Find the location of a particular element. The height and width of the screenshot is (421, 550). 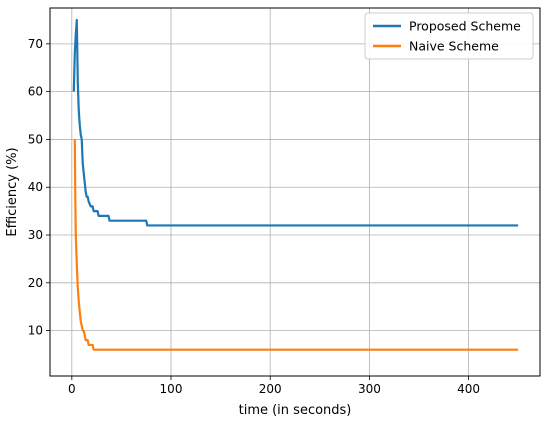

y-axis-ticks: 10 20 30 40 50 60 70 is located at coordinates (39, 187).